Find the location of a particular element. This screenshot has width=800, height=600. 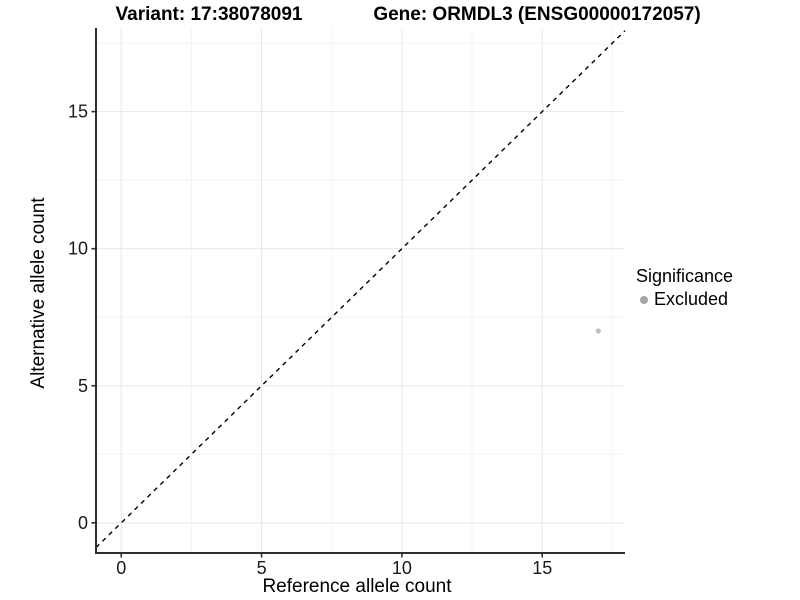

y-tick-label: 0 is located at coordinates (83, 523).